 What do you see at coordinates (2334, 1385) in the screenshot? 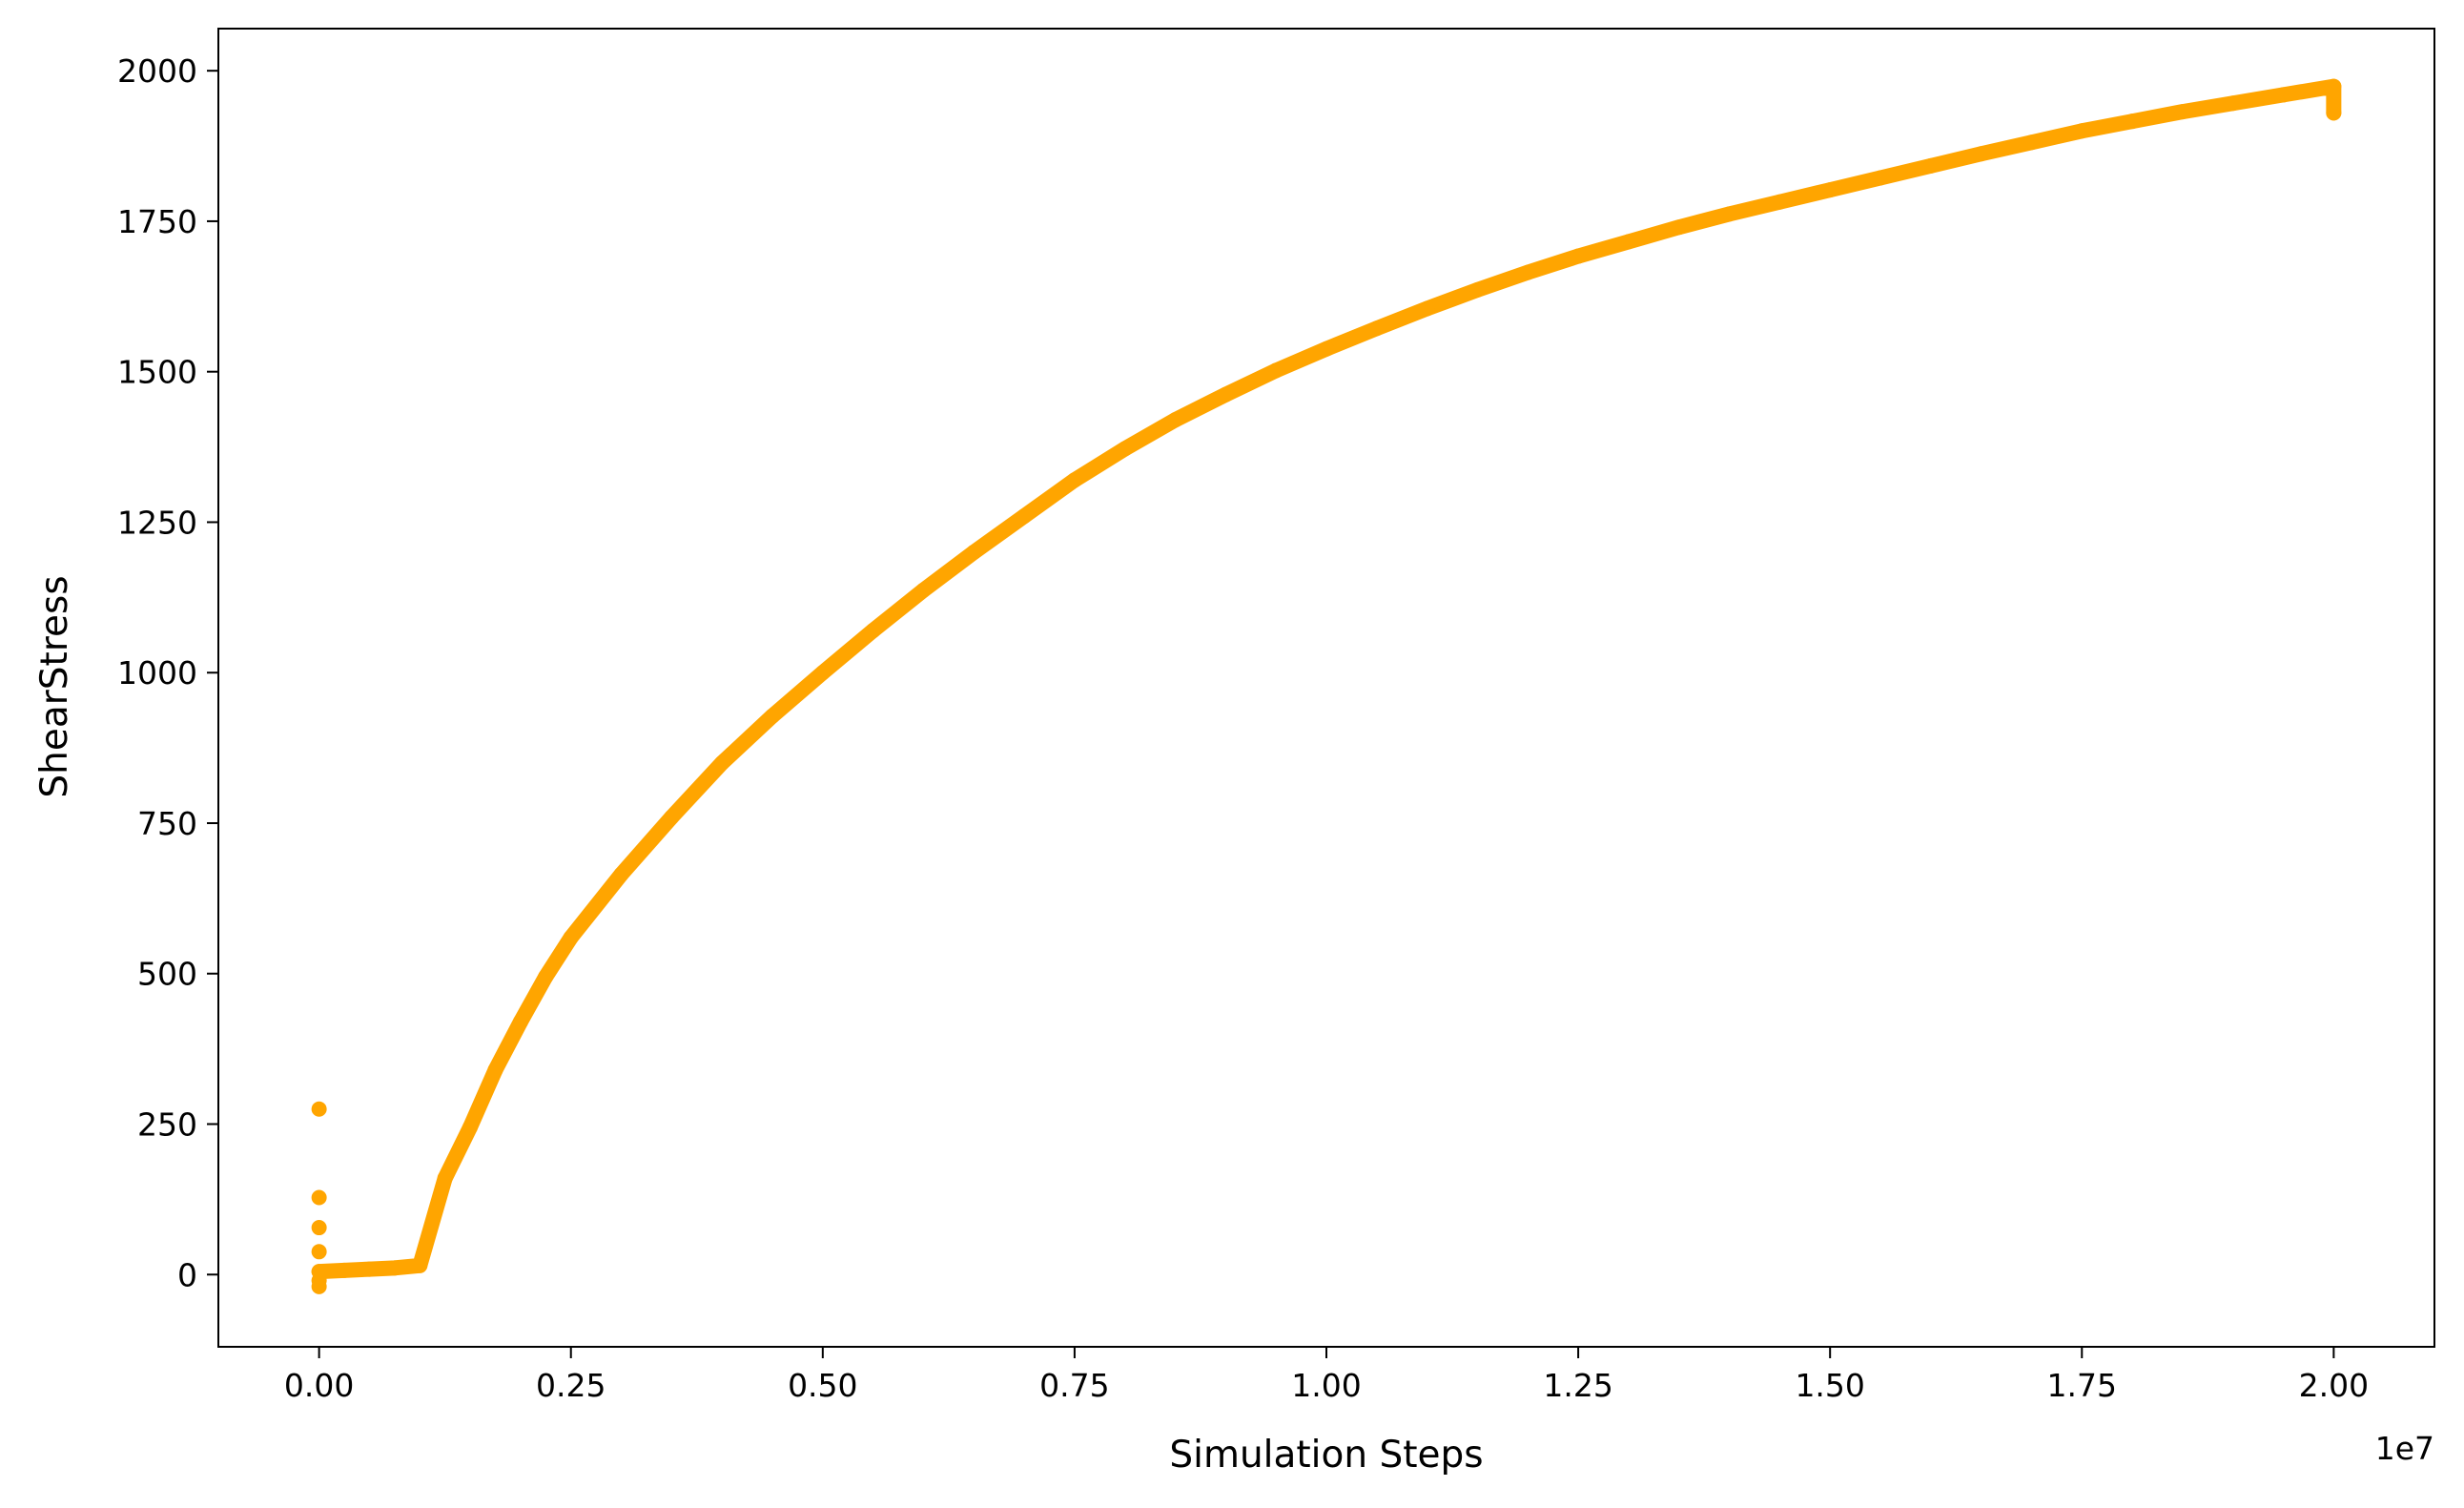
I see `x-tick-label: 2.00` at bounding box center [2334, 1385].